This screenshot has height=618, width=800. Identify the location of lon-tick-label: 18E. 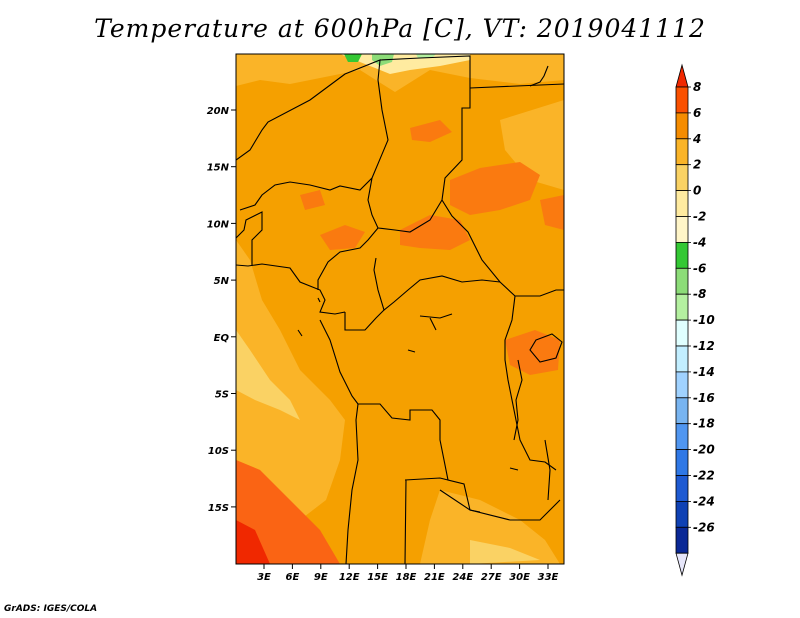
(406, 577).